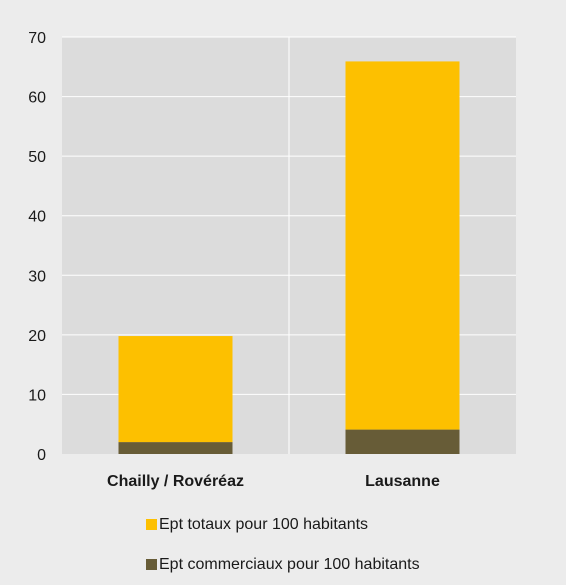 The height and width of the screenshot is (585, 566). What do you see at coordinates (175, 481) in the screenshot?
I see `x-category-label: Chailly / Rovéréaz` at bounding box center [175, 481].